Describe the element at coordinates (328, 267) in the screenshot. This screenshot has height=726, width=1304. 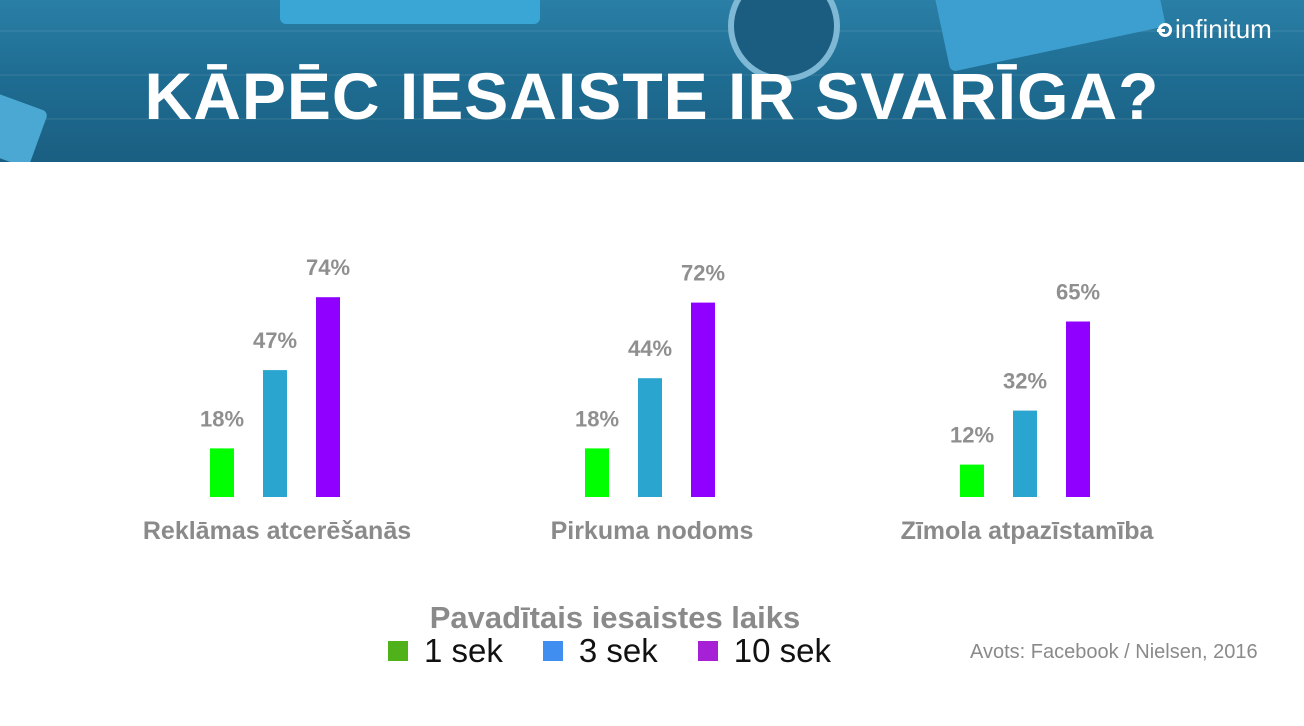
I see `value-label-1-10-sek: 74%` at that location.